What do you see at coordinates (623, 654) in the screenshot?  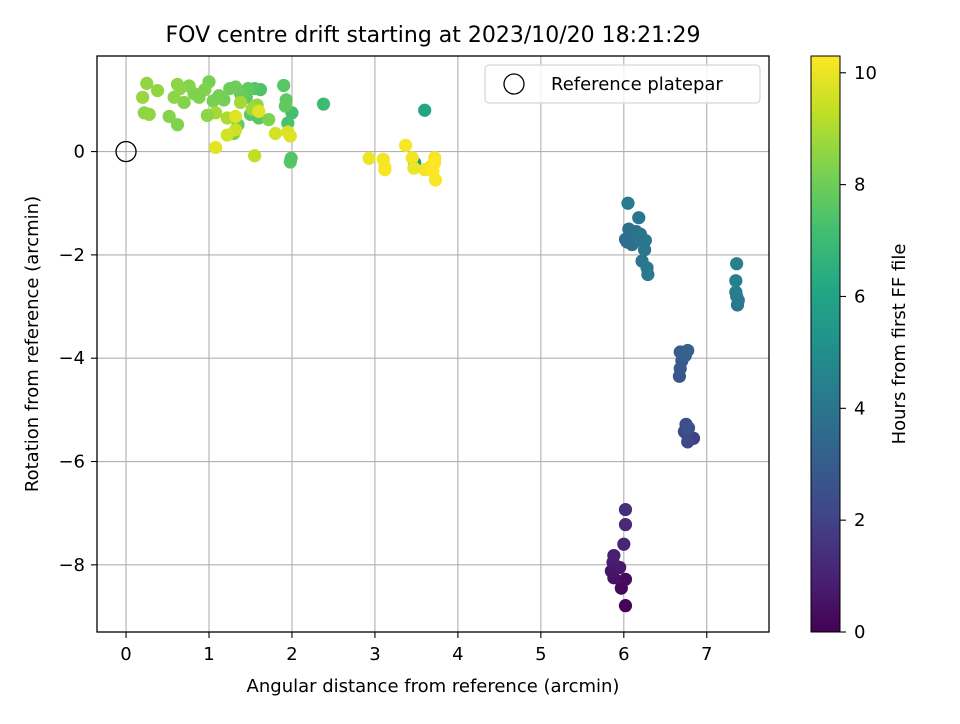 I see `x-tick-label: 6` at bounding box center [623, 654].